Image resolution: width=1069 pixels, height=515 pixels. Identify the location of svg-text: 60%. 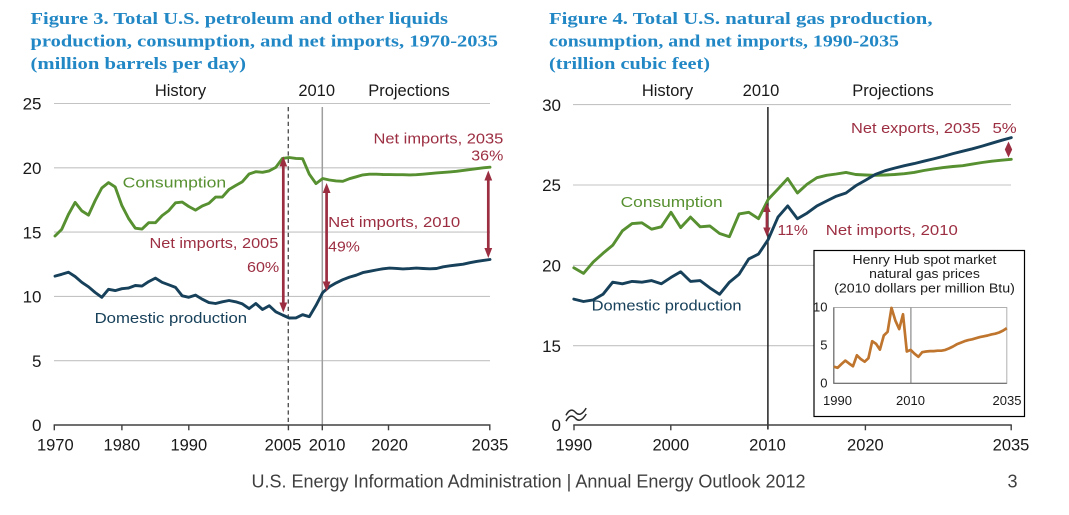
(263, 267).